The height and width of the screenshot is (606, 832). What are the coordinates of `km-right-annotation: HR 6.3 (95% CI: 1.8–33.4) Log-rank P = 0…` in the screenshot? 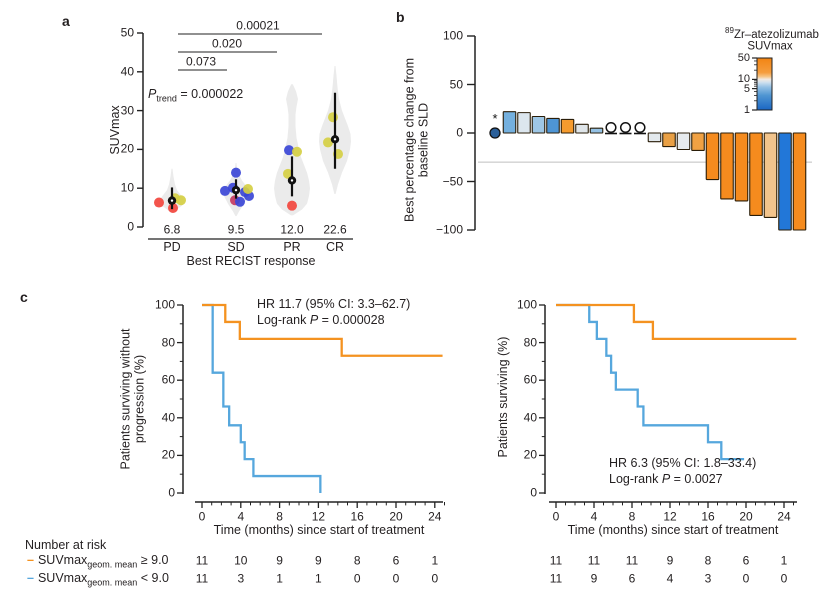 It's located at (682, 471).